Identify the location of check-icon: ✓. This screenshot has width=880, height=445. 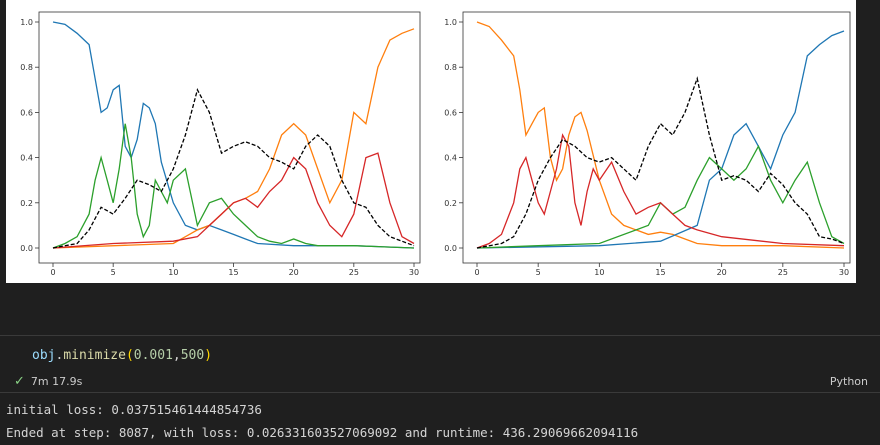
(19, 381).